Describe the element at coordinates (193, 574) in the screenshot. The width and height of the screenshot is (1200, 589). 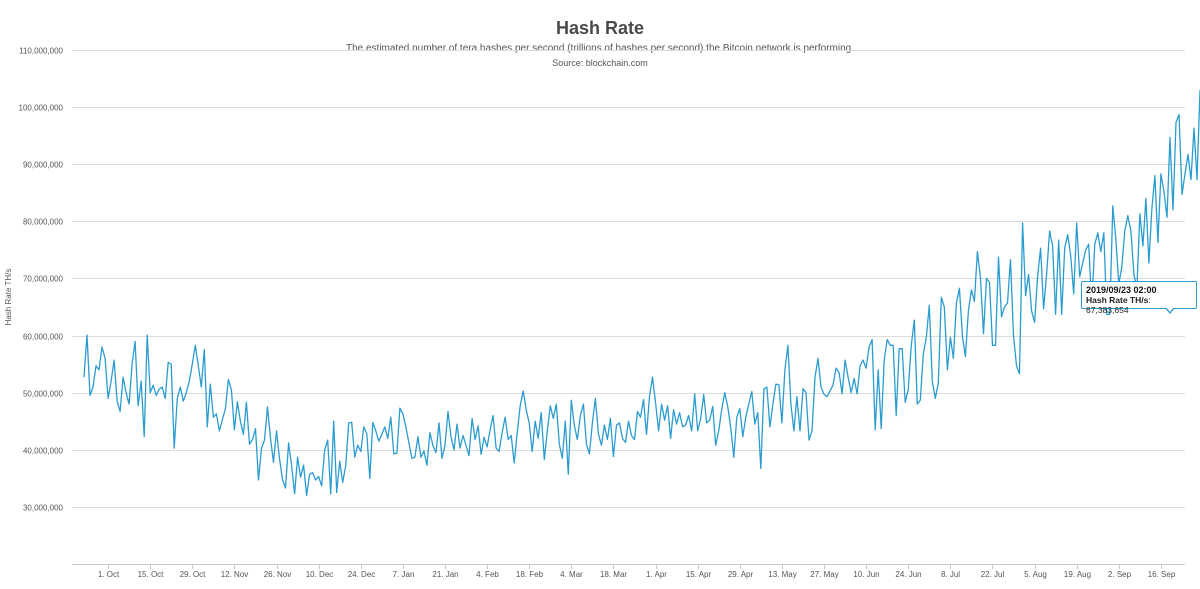
I see `x-tick-label: 29. Oct` at that location.